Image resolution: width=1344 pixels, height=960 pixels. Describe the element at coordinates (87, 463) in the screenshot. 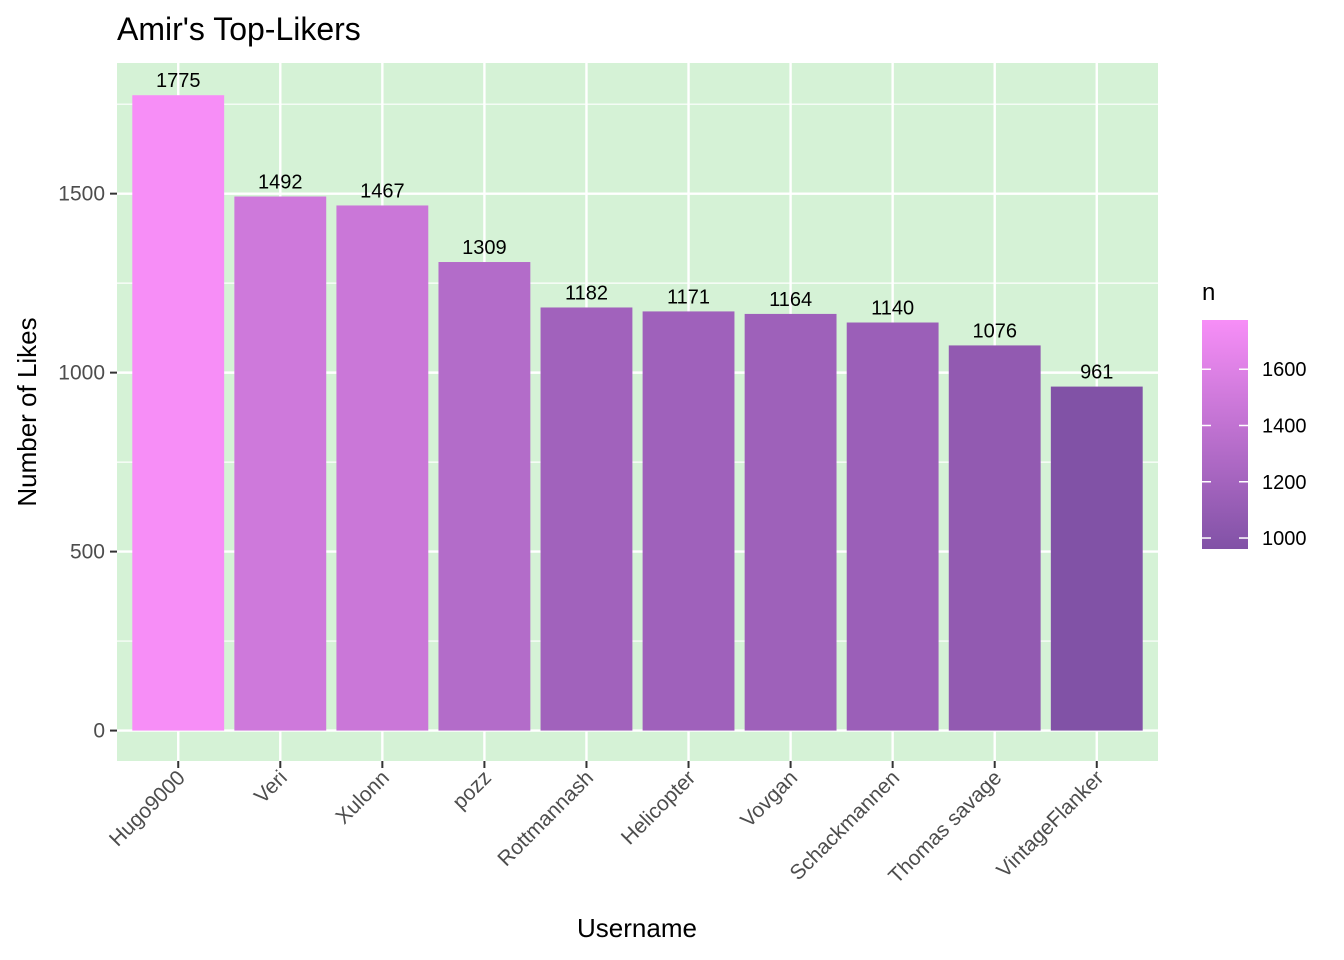

I see `y-axis: 0 500 1000 1500` at that location.